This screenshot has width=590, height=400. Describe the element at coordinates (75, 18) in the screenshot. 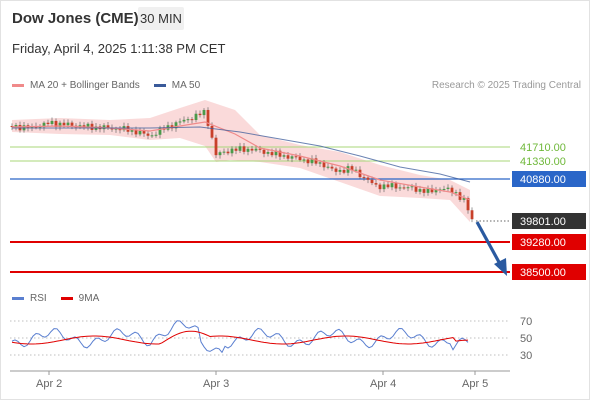

I see `instrument-title: Dow Jones (CME)` at that location.